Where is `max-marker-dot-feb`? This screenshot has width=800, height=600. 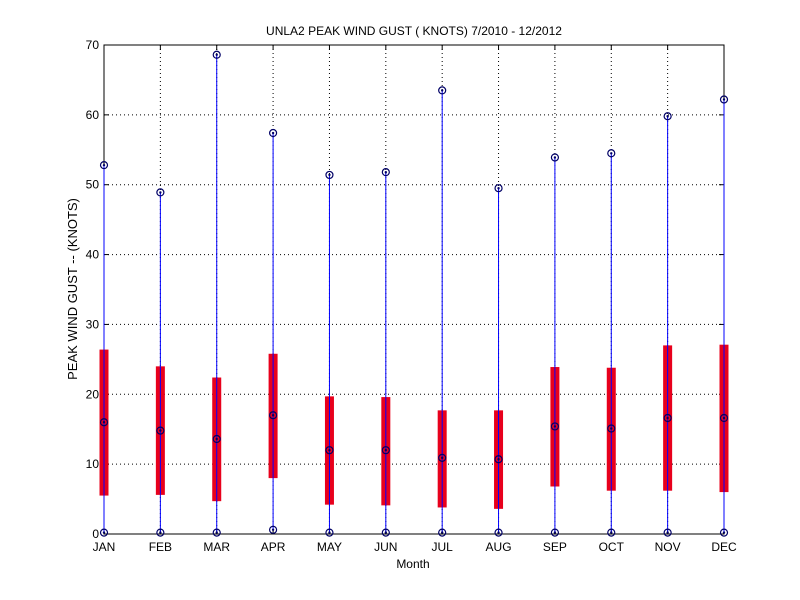 max-marker-dot-feb is located at coordinates (160, 192).